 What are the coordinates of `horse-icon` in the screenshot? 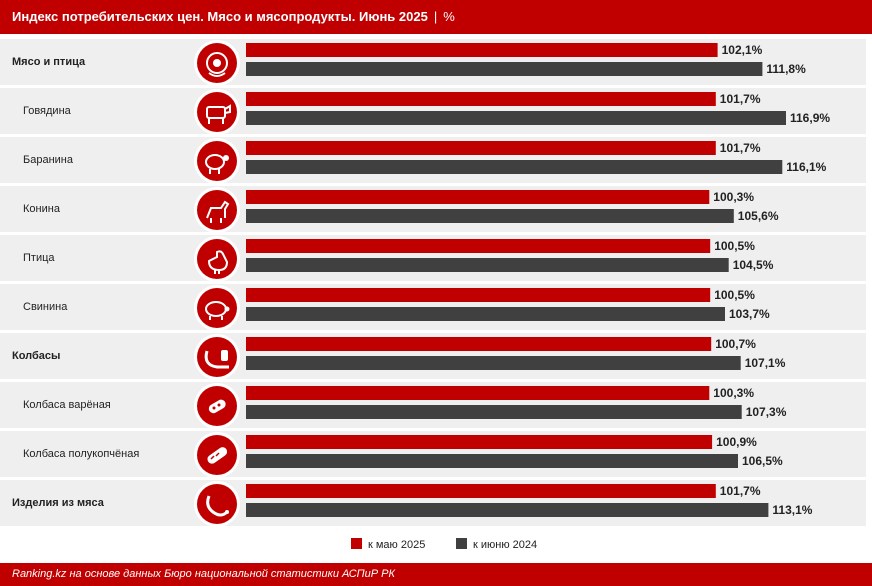 It's located at (217, 210).